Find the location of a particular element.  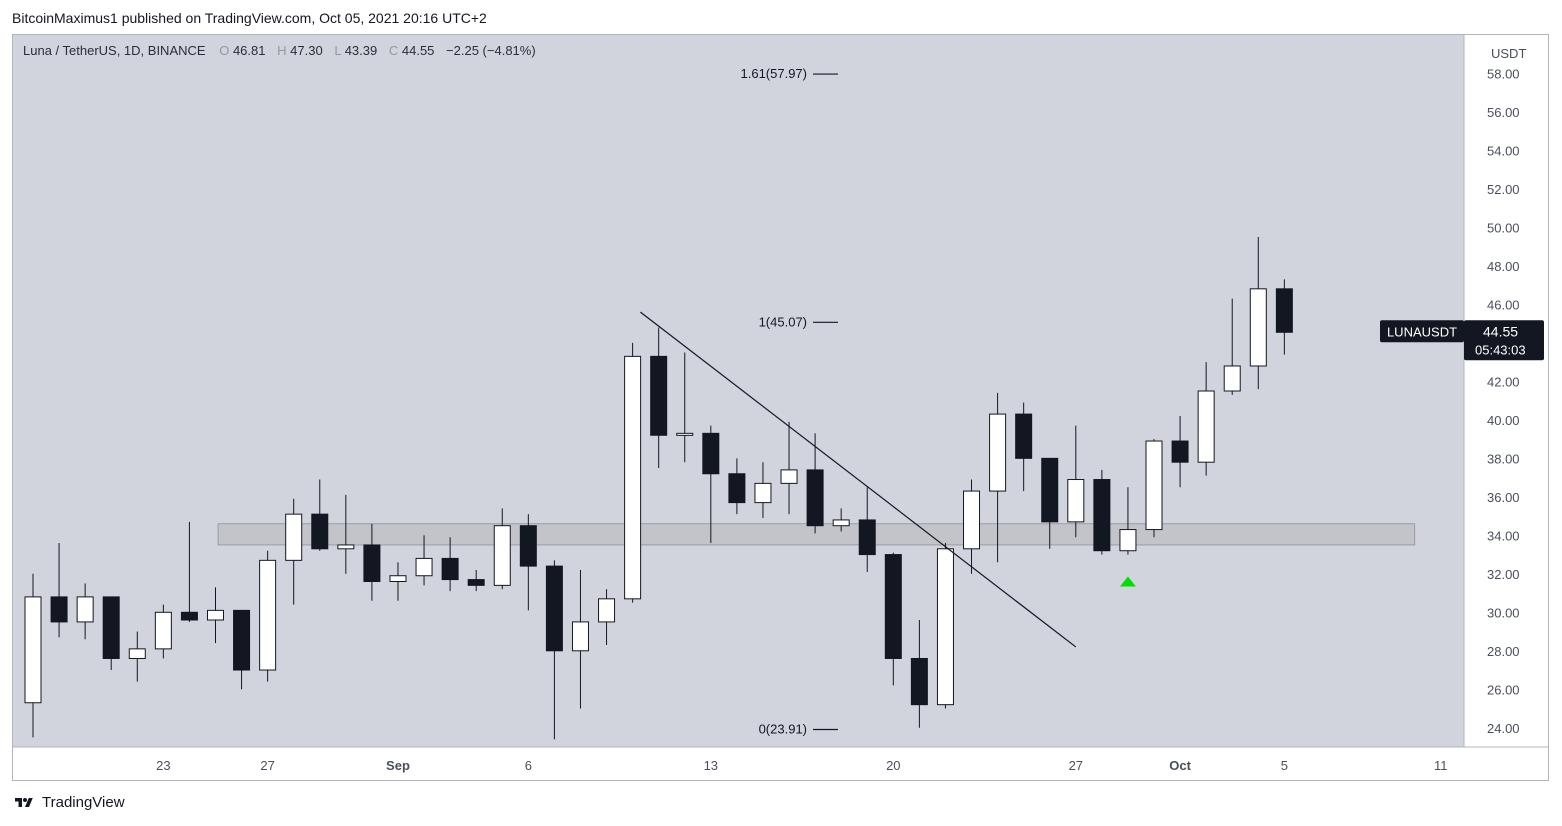

time-tick-label: 6 is located at coordinates (528, 765).